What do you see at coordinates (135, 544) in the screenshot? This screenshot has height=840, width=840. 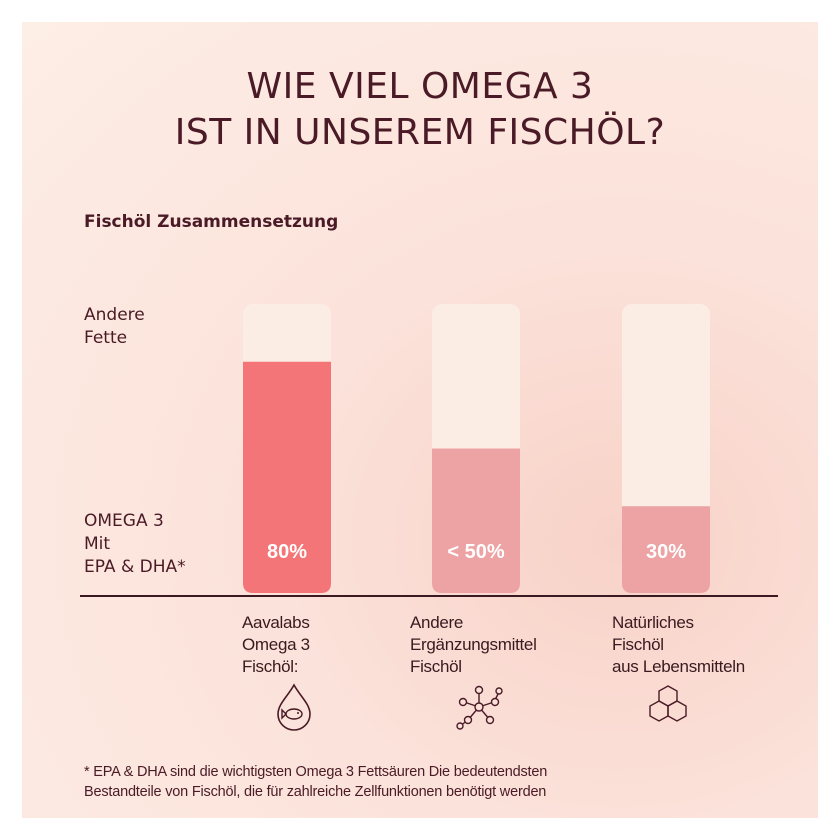 I see `legend-omega3: OMEGA 3 Mit EPA & DHA*` at bounding box center [135, 544].